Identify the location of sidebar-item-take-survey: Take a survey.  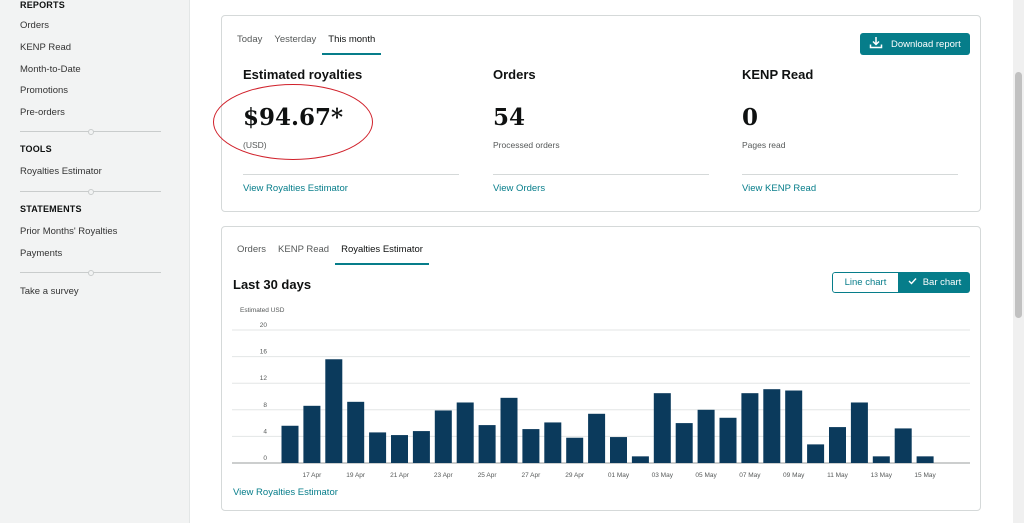
(49, 291).